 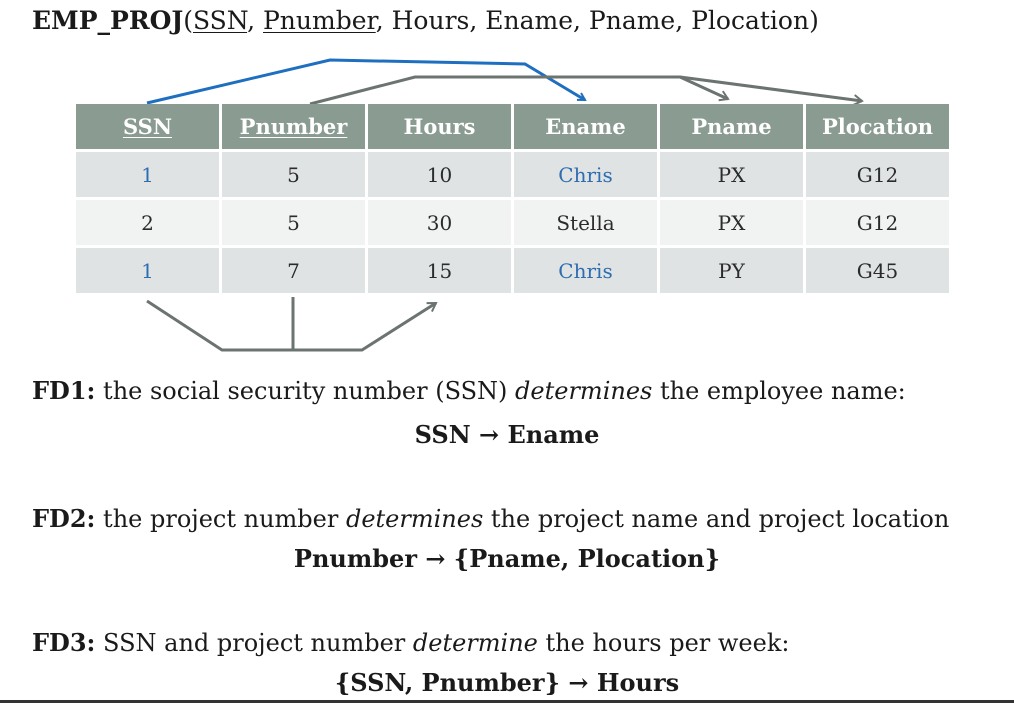 What do you see at coordinates (64, 642) in the screenshot?
I see `fd3-label: FD3:` at bounding box center [64, 642].